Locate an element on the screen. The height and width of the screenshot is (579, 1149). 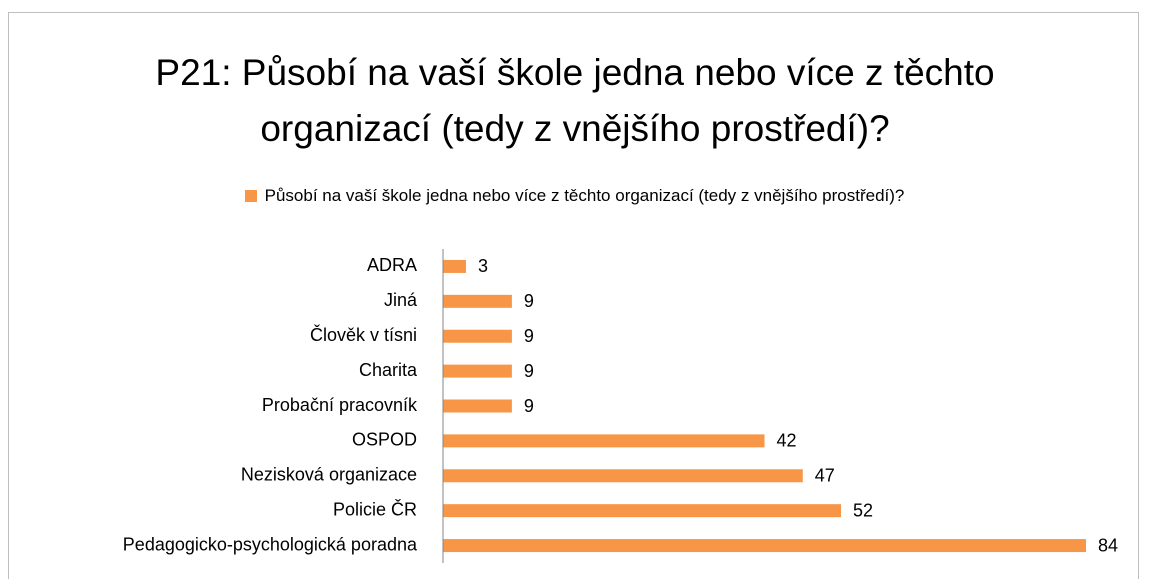
data-label: 84 is located at coordinates (1108, 545).